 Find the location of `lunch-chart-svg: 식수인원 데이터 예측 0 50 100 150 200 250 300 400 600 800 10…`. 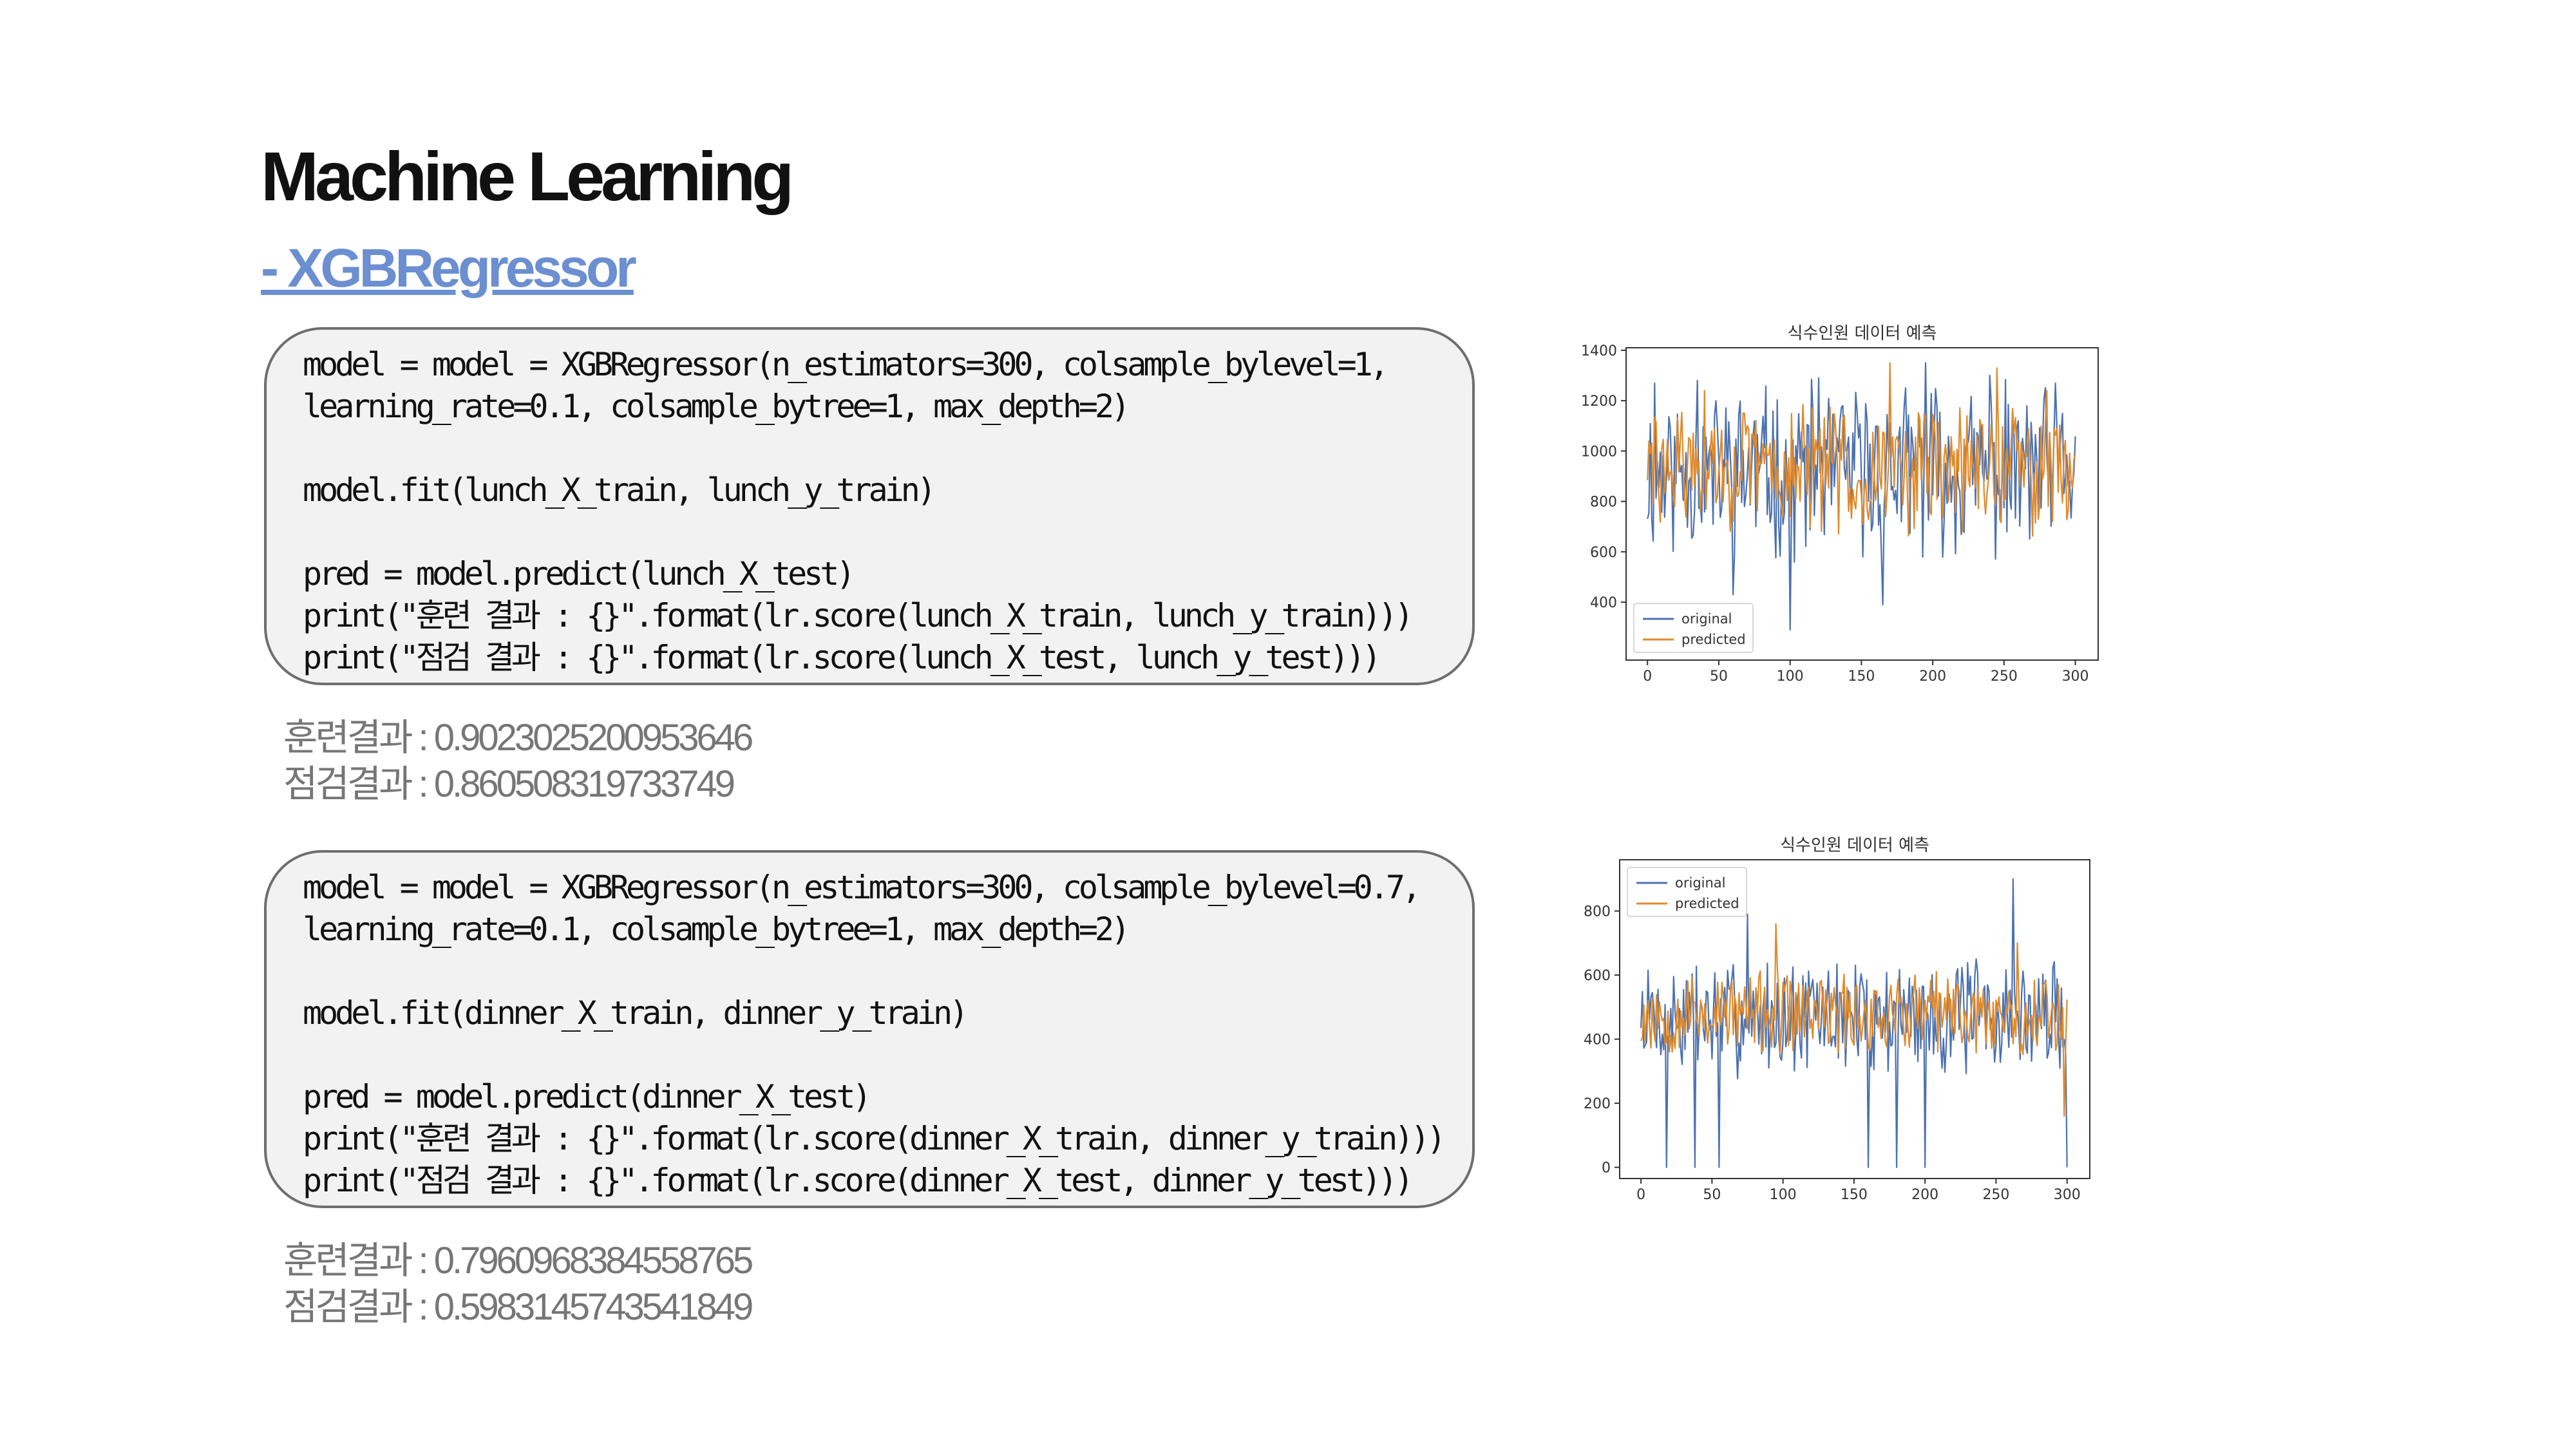

lunch-chart-svg: 식수인원 데이터 예측 0 50 100 150 200 250 300 400 600 800 10… is located at coordinates (1840, 505).